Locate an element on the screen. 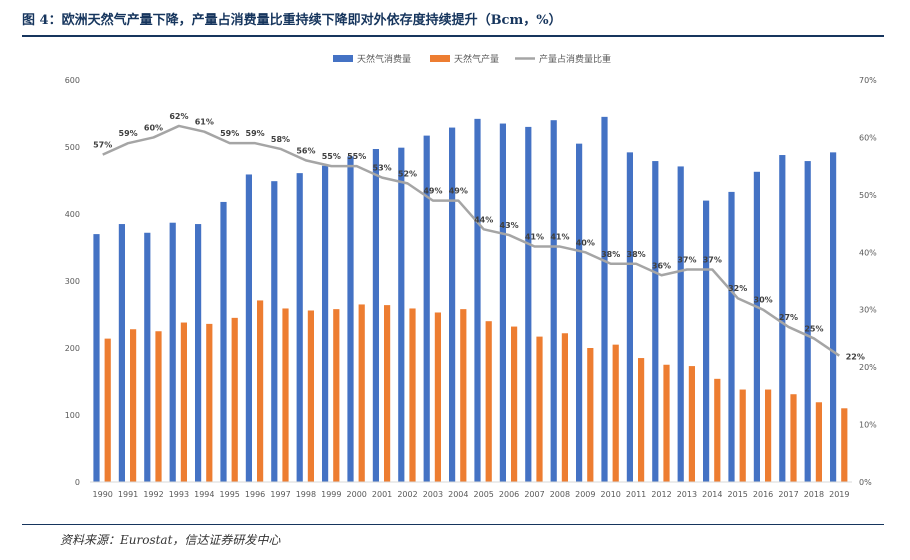  x-tick-label: 2003 is located at coordinates (433, 494).